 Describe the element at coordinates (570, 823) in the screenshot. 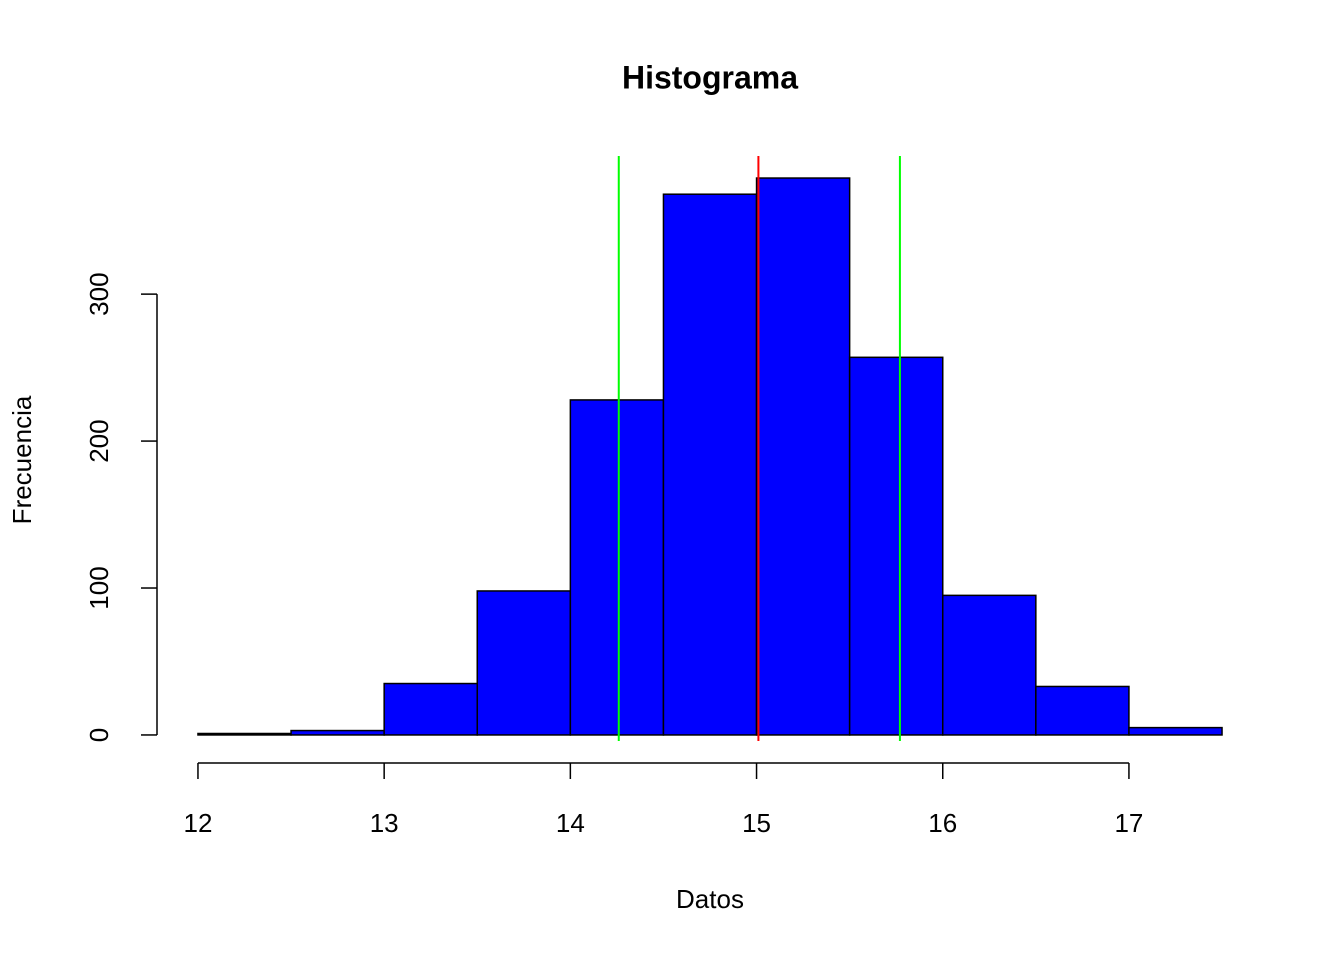

I see `x-tick-label: 14` at that location.